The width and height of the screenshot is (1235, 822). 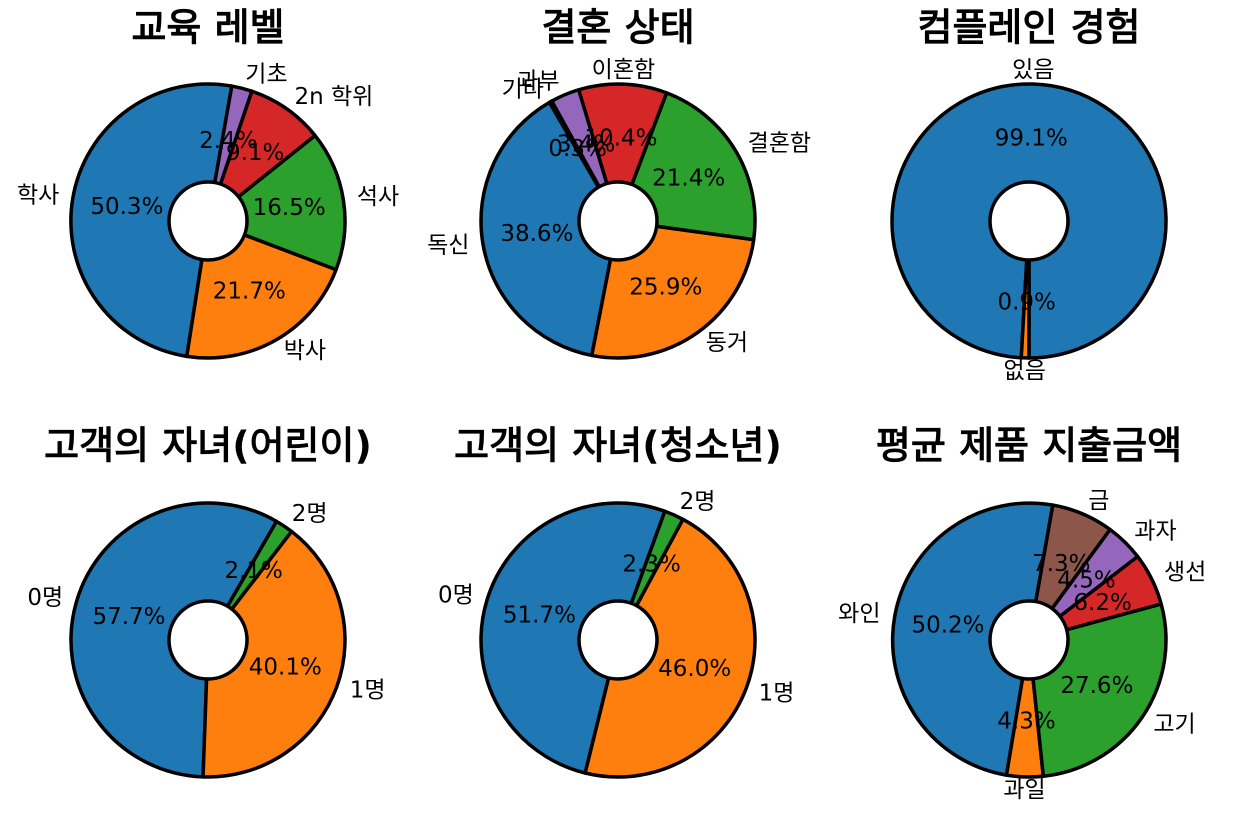 What do you see at coordinates (947, 626) in the screenshot?
I see `slice-percent-label: 50.2%` at bounding box center [947, 626].